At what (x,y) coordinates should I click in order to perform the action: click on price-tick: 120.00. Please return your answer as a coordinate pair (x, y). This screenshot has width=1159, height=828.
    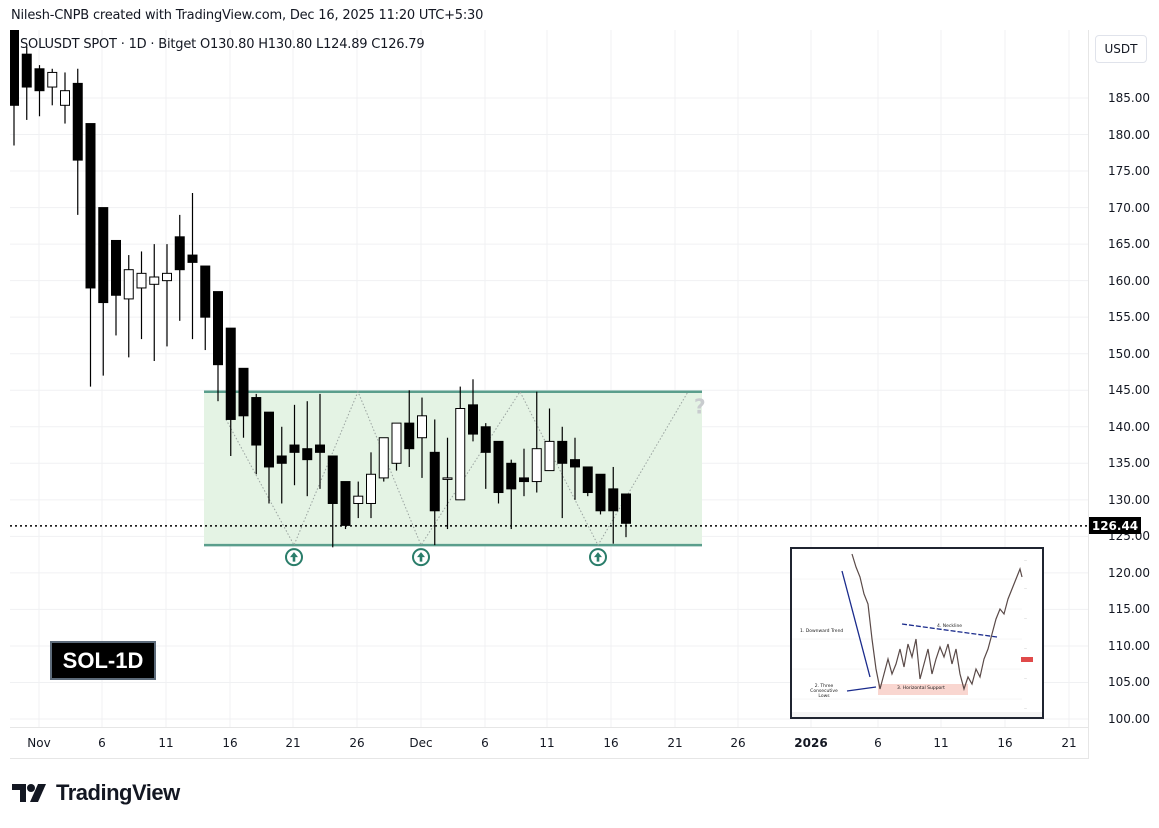
    Looking at the image, I should click on (1129, 572).